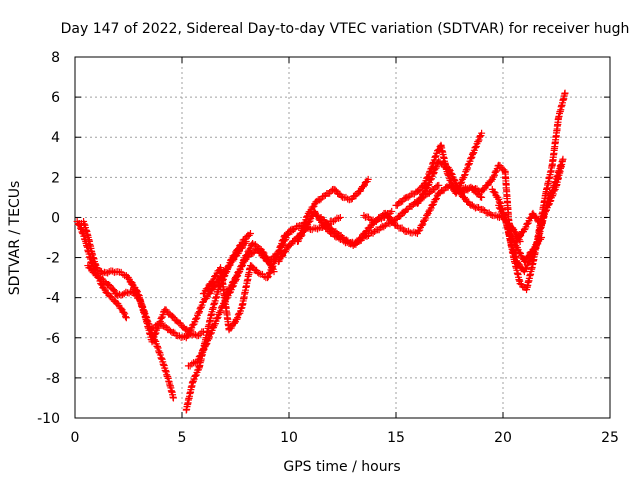  What do you see at coordinates (610, 438) in the screenshot?
I see `x-tick-label: 25` at bounding box center [610, 438].